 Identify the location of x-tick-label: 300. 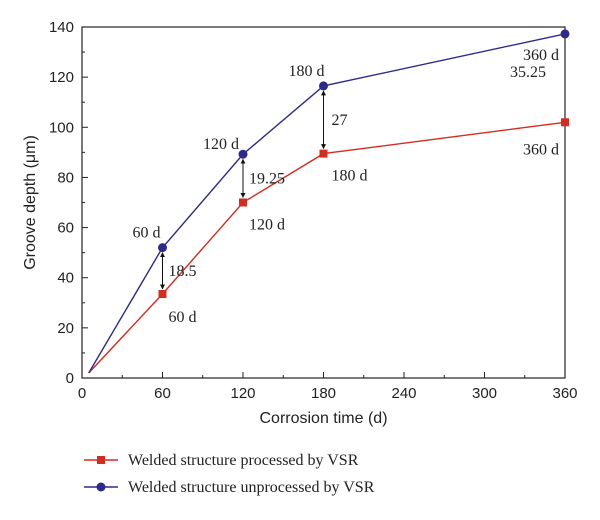
(484, 393).